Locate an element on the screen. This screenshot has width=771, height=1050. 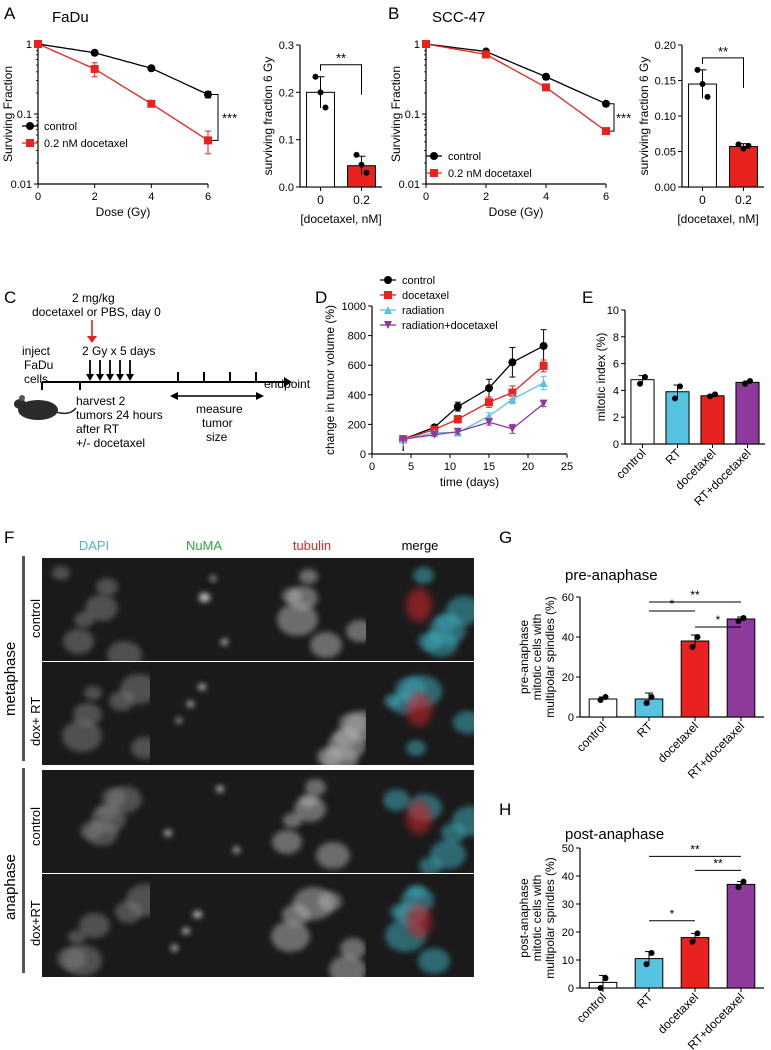
timeline-arrowhead is located at coordinates (288, 382).